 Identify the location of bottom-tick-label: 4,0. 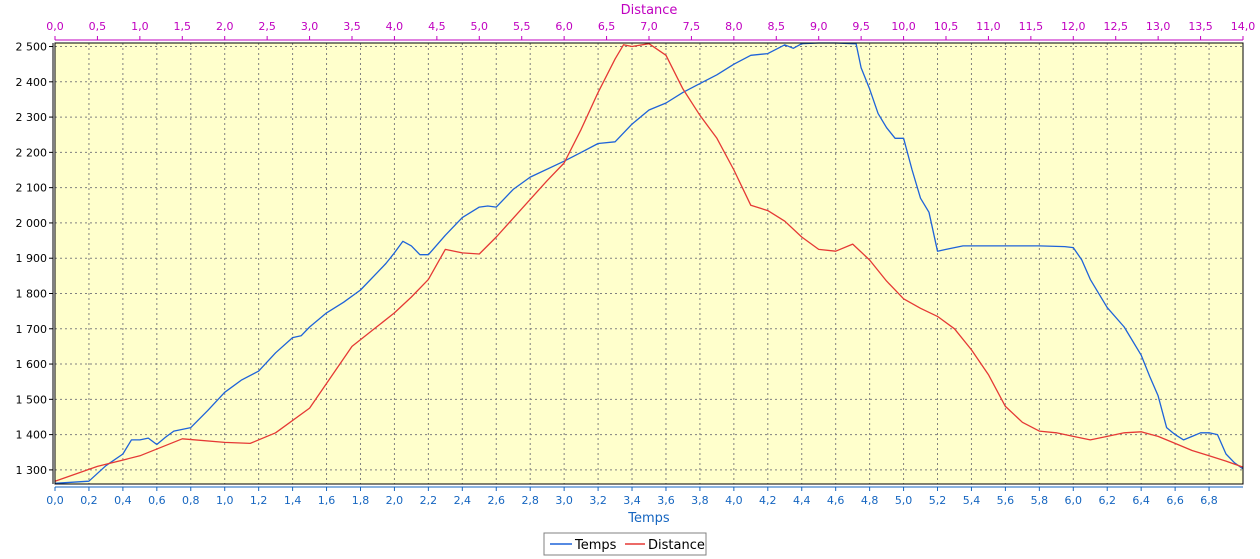
(734, 500).